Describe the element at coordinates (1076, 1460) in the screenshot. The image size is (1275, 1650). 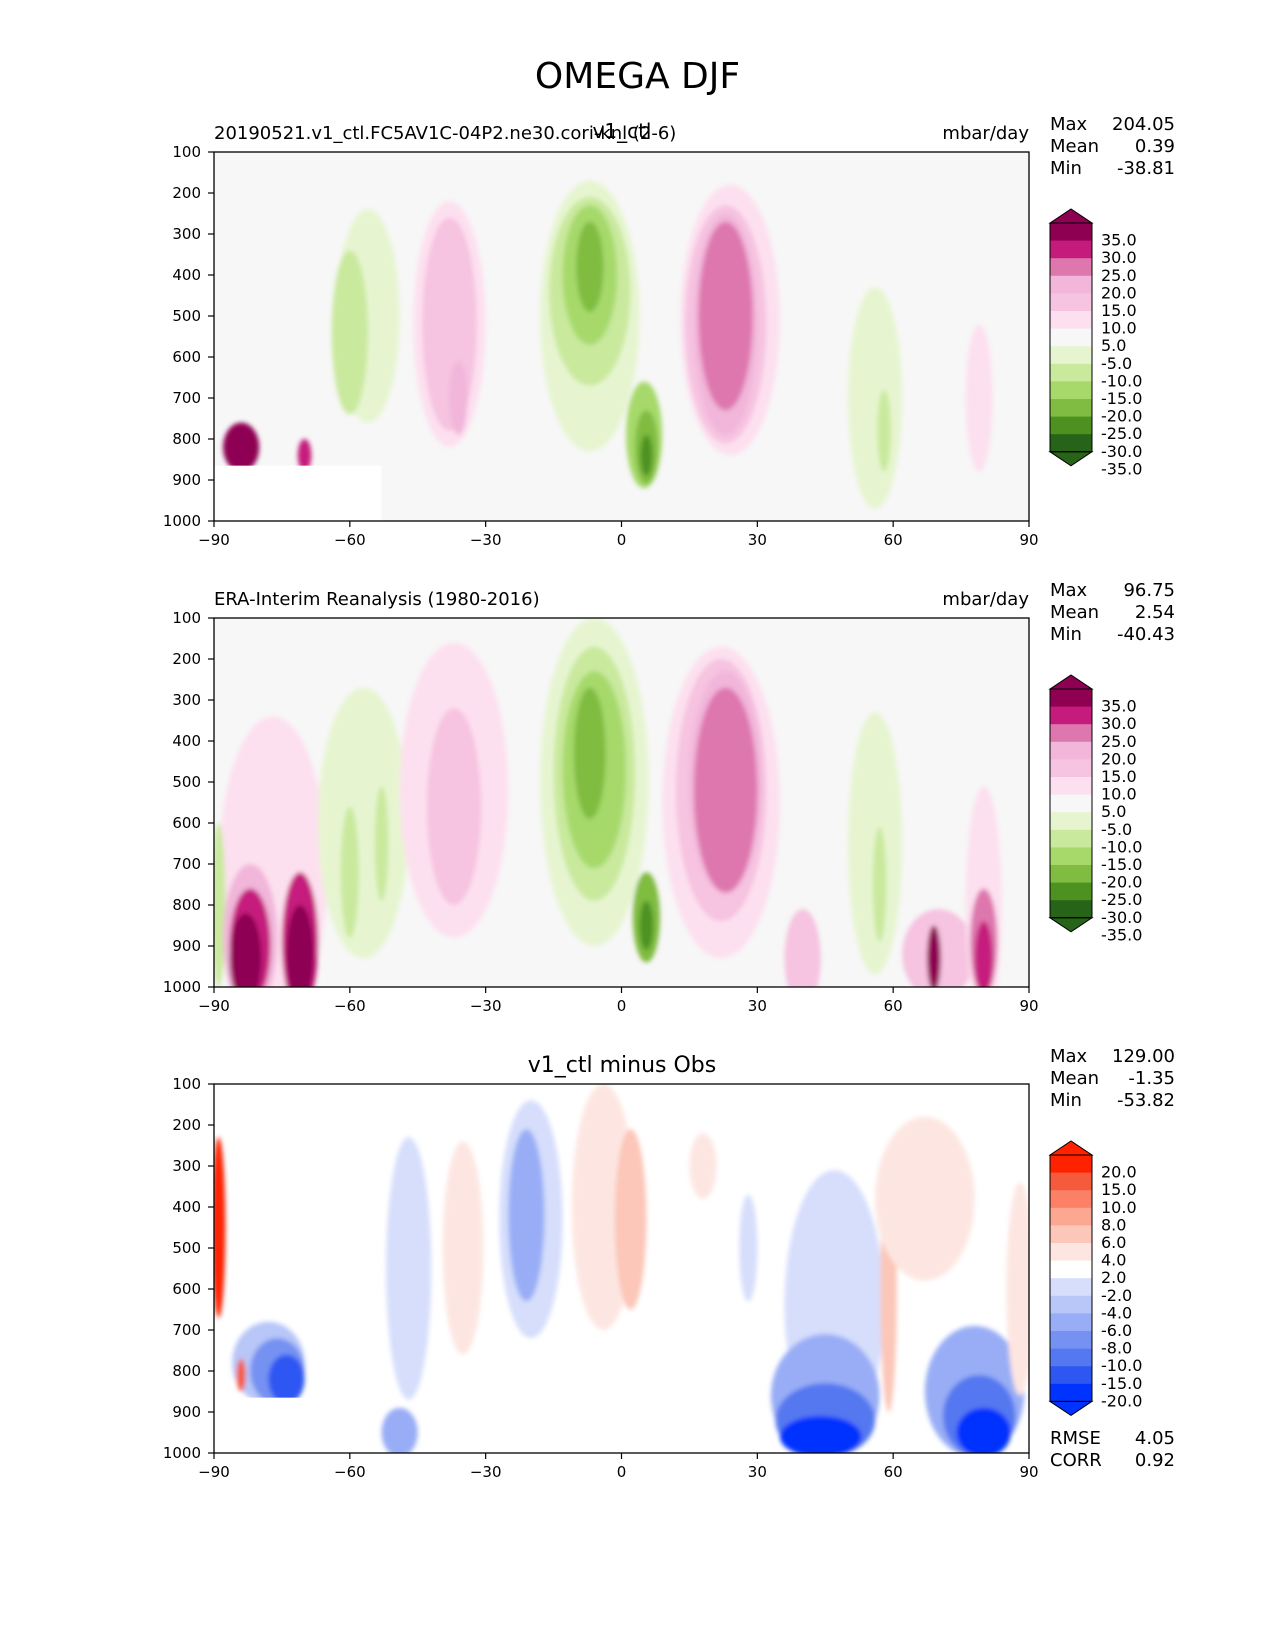
I see `stat-extra-label: CORR` at that location.